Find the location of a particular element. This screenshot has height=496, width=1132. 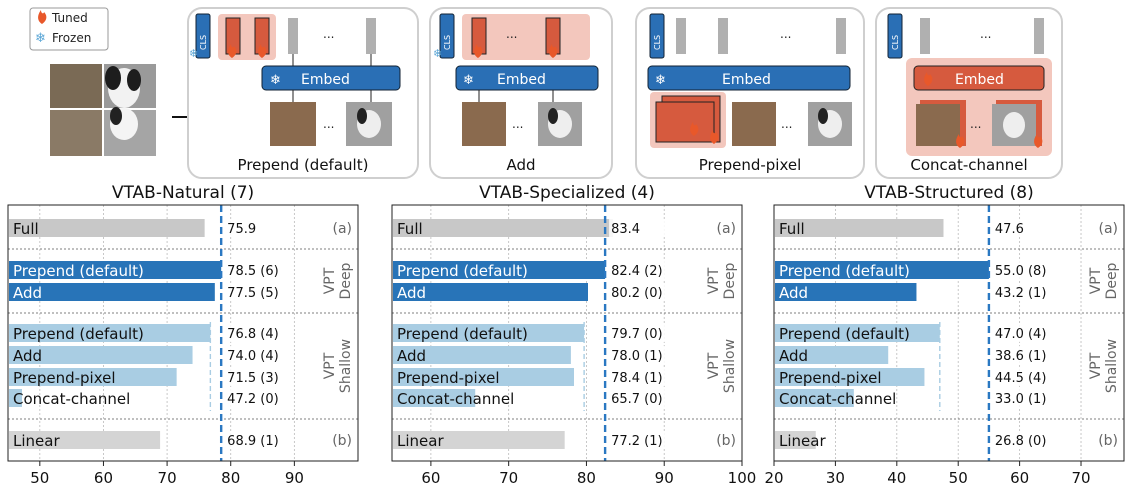

method-caption: Prepend-pixel is located at coordinates (750, 165).